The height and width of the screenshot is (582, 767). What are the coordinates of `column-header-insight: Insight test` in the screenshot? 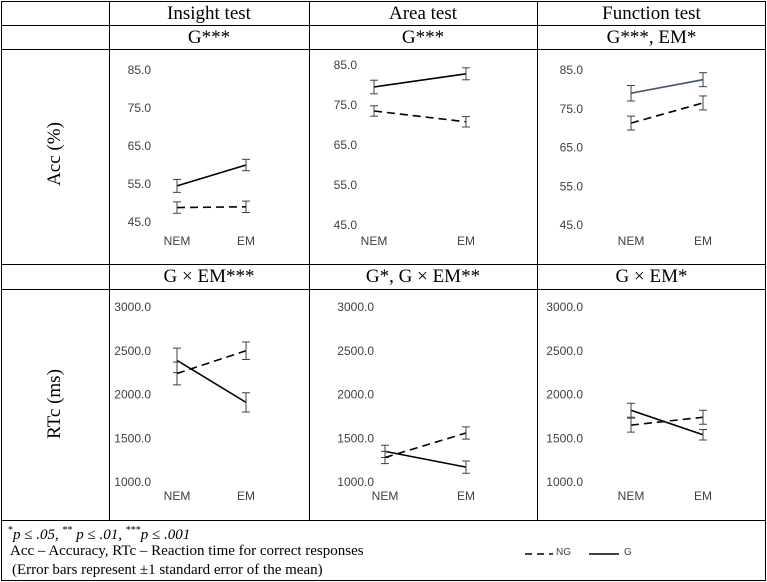 It's located at (209, 13).